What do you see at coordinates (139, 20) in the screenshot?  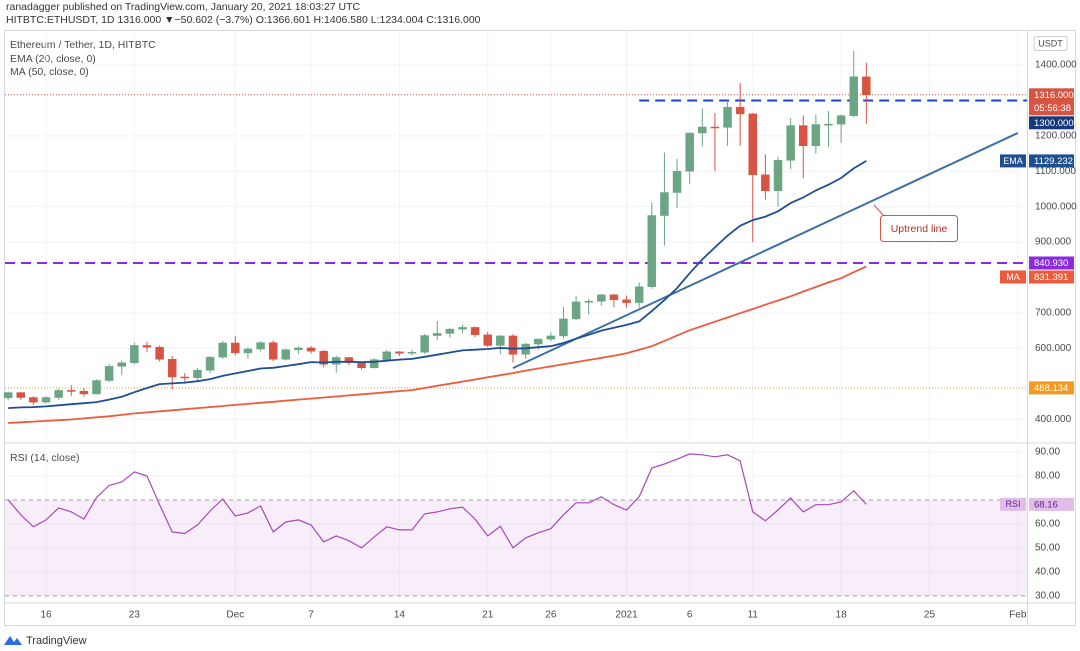 I see `last: 1316.000` at bounding box center [139, 20].